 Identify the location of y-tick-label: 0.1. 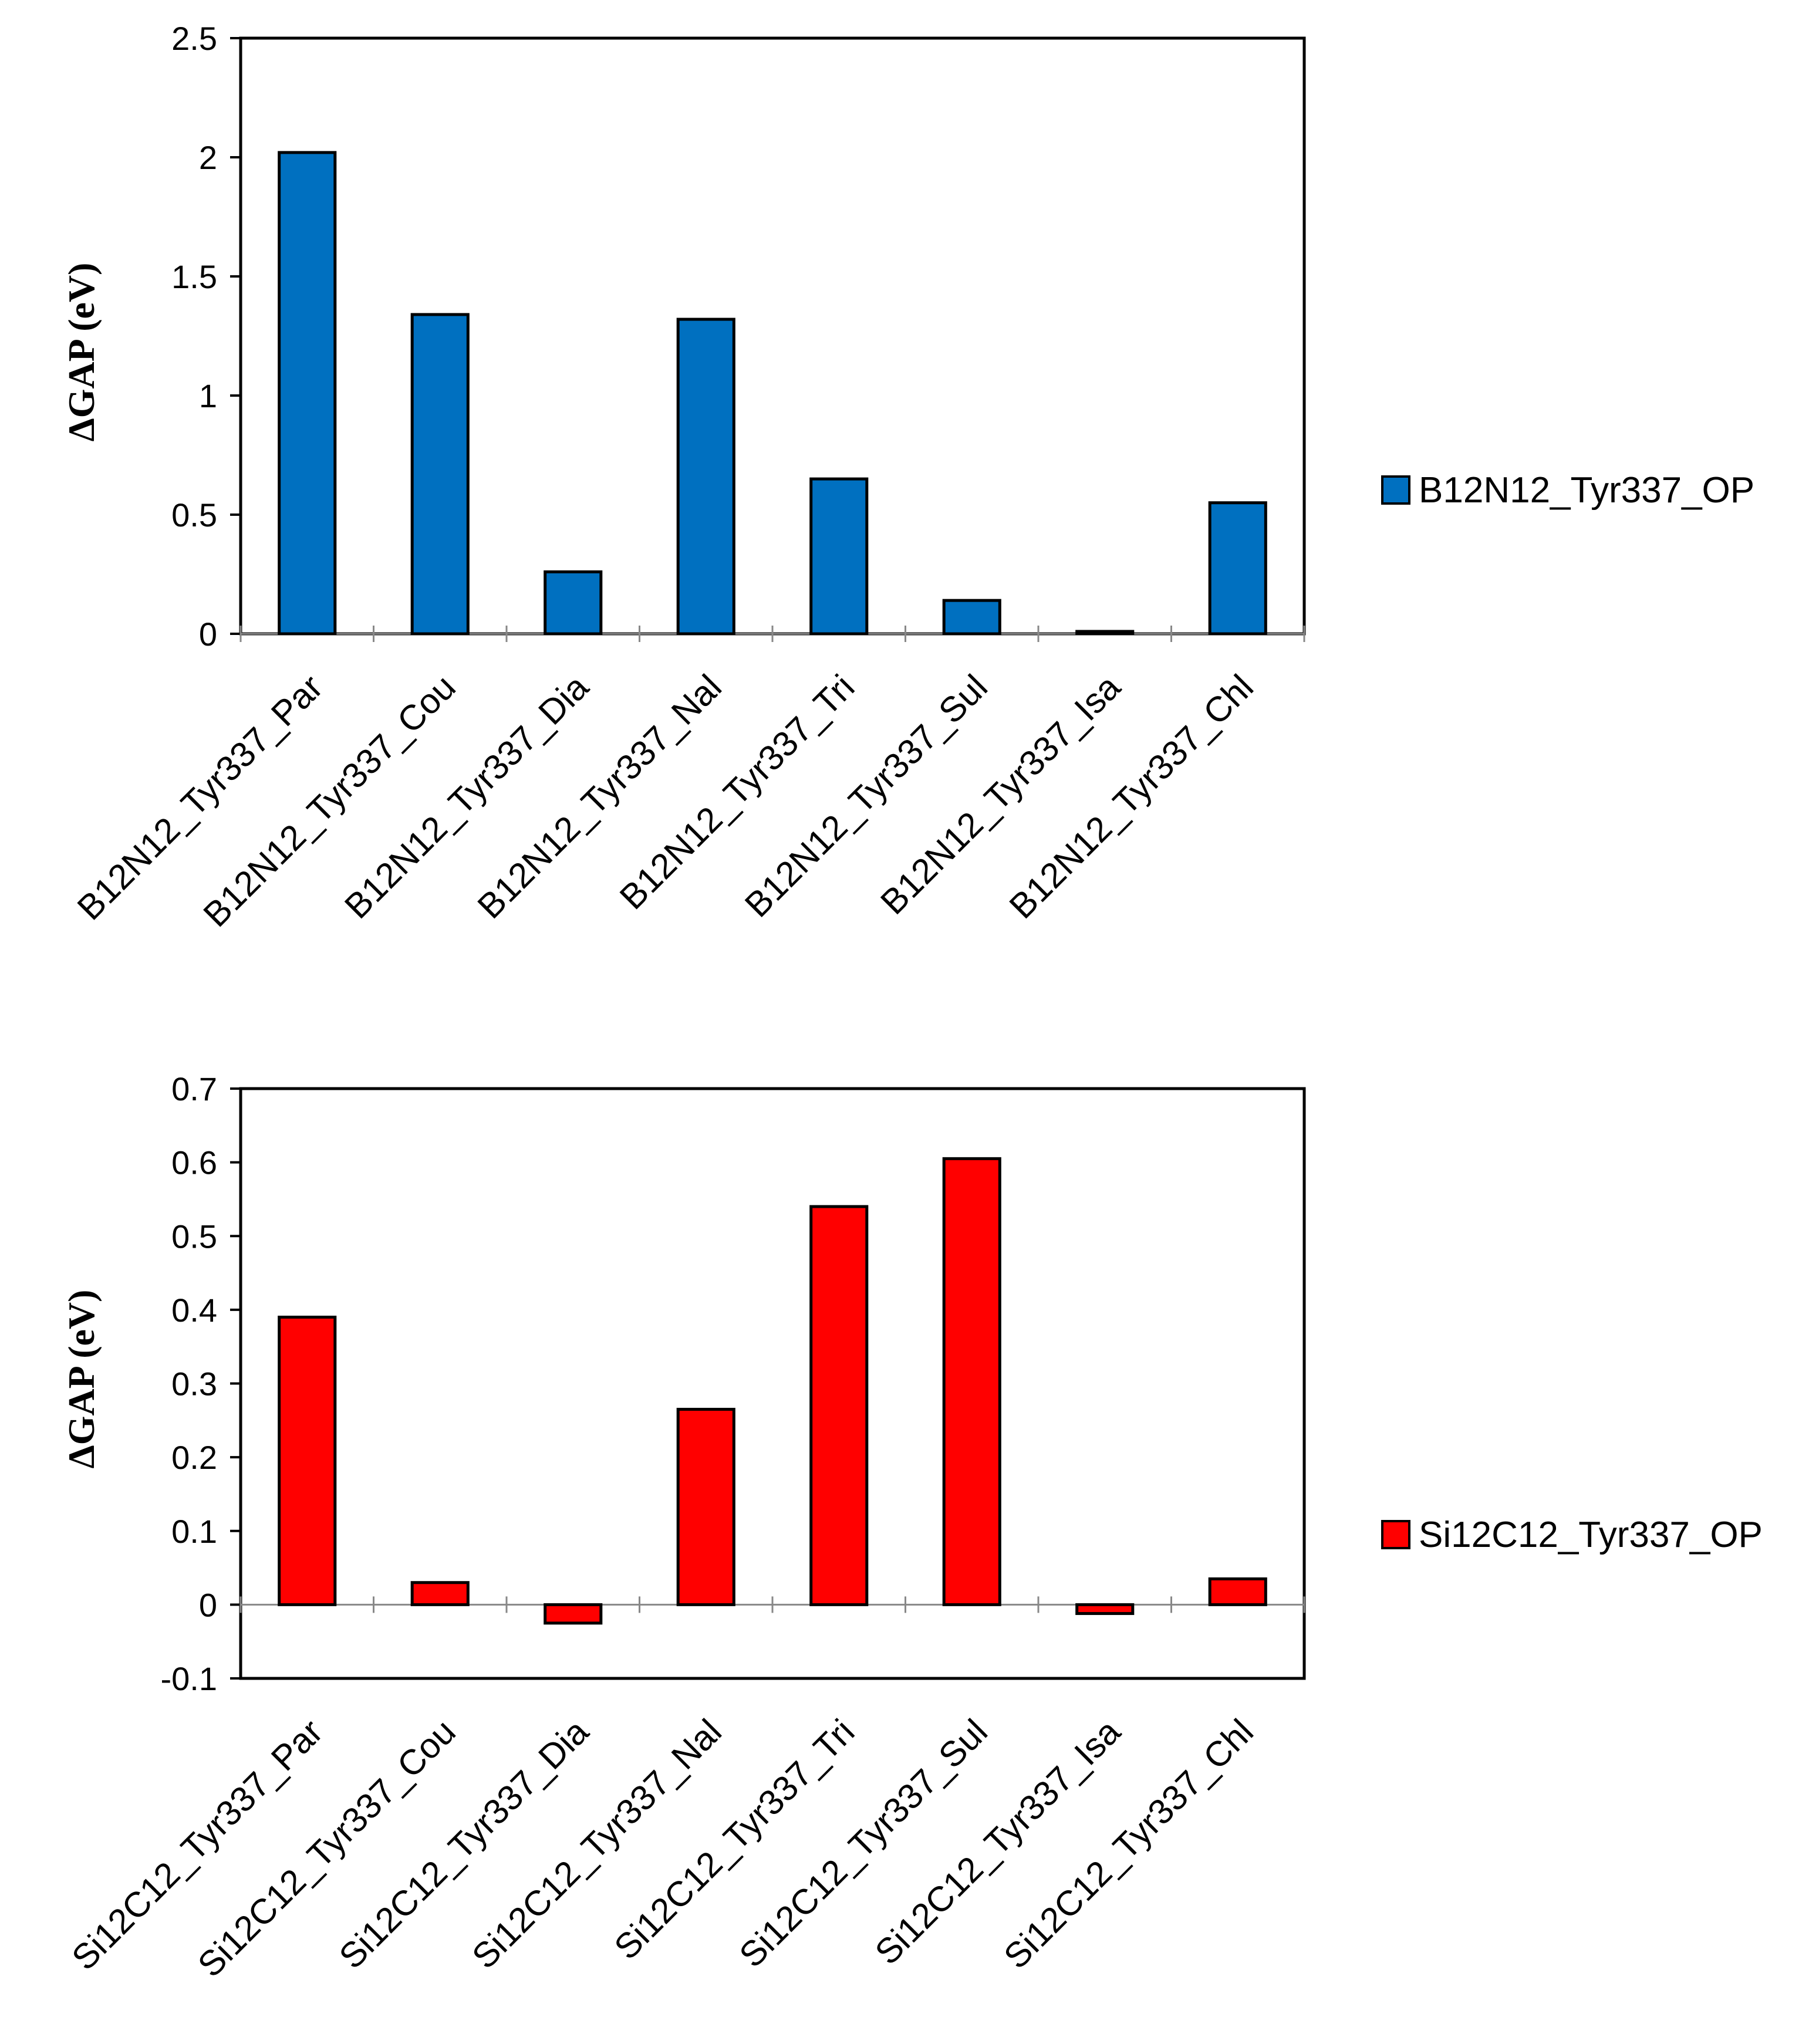
(194, 1531).